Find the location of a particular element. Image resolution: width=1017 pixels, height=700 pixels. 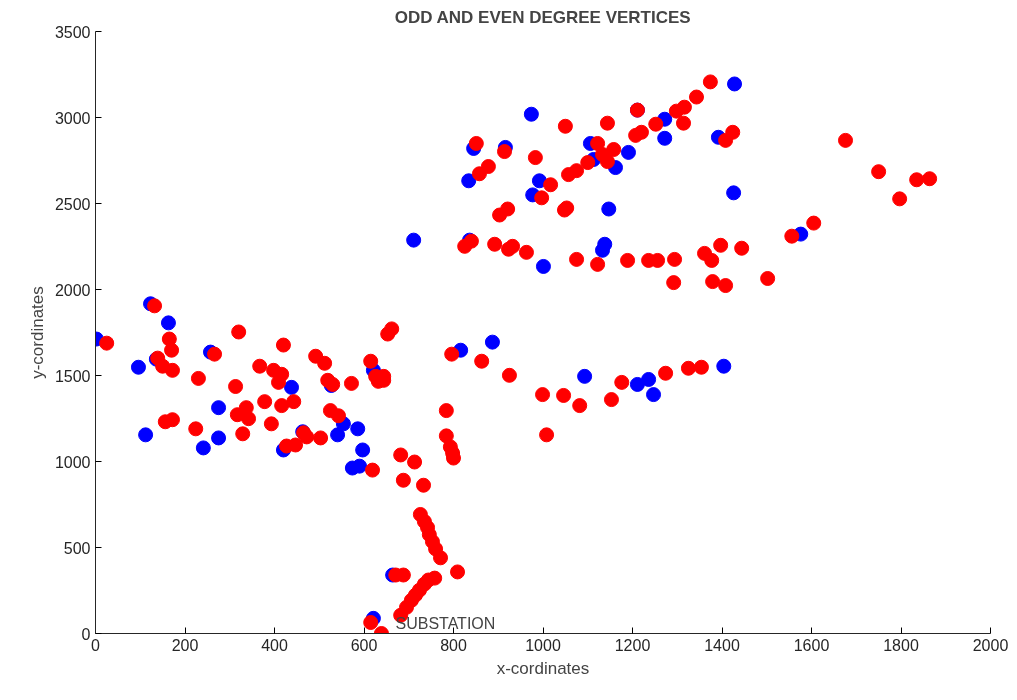

y-tick-label: 500 is located at coordinates (77, 548).